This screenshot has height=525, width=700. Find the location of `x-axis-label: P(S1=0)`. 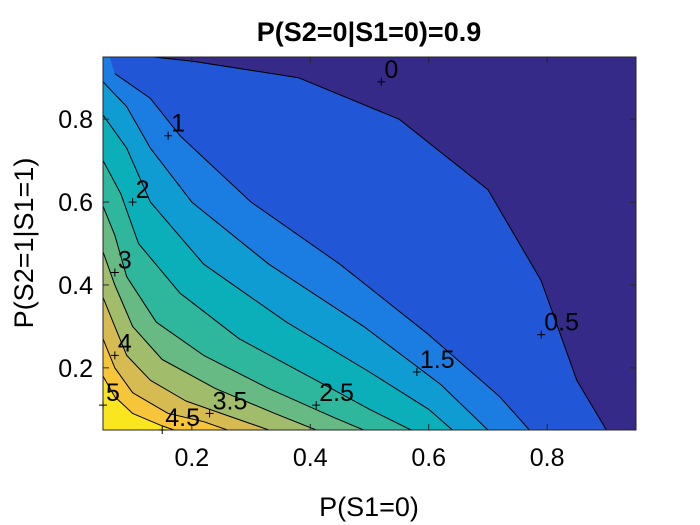

x-axis-label: P(S1=0) is located at coordinates (369, 507).